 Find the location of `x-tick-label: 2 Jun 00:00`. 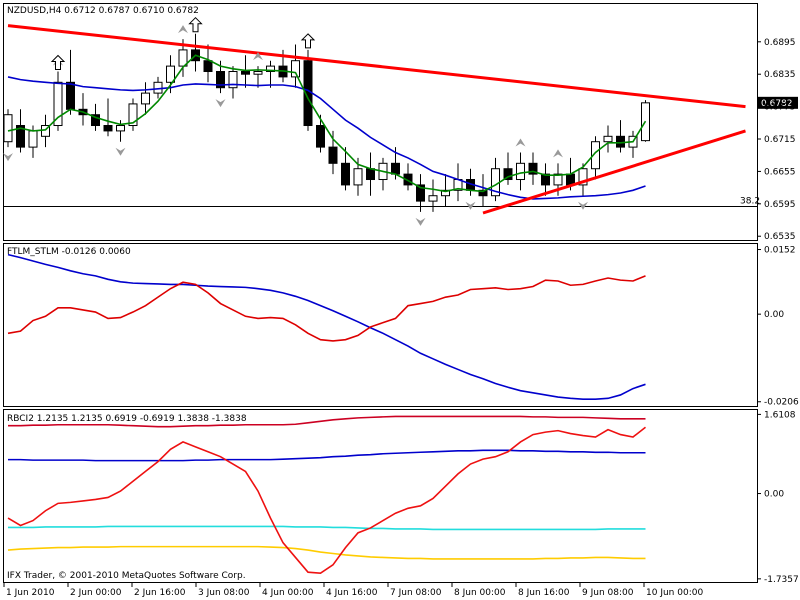

x-tick-label: 2 Jun 00:00 is located at coordinates (96, 593).